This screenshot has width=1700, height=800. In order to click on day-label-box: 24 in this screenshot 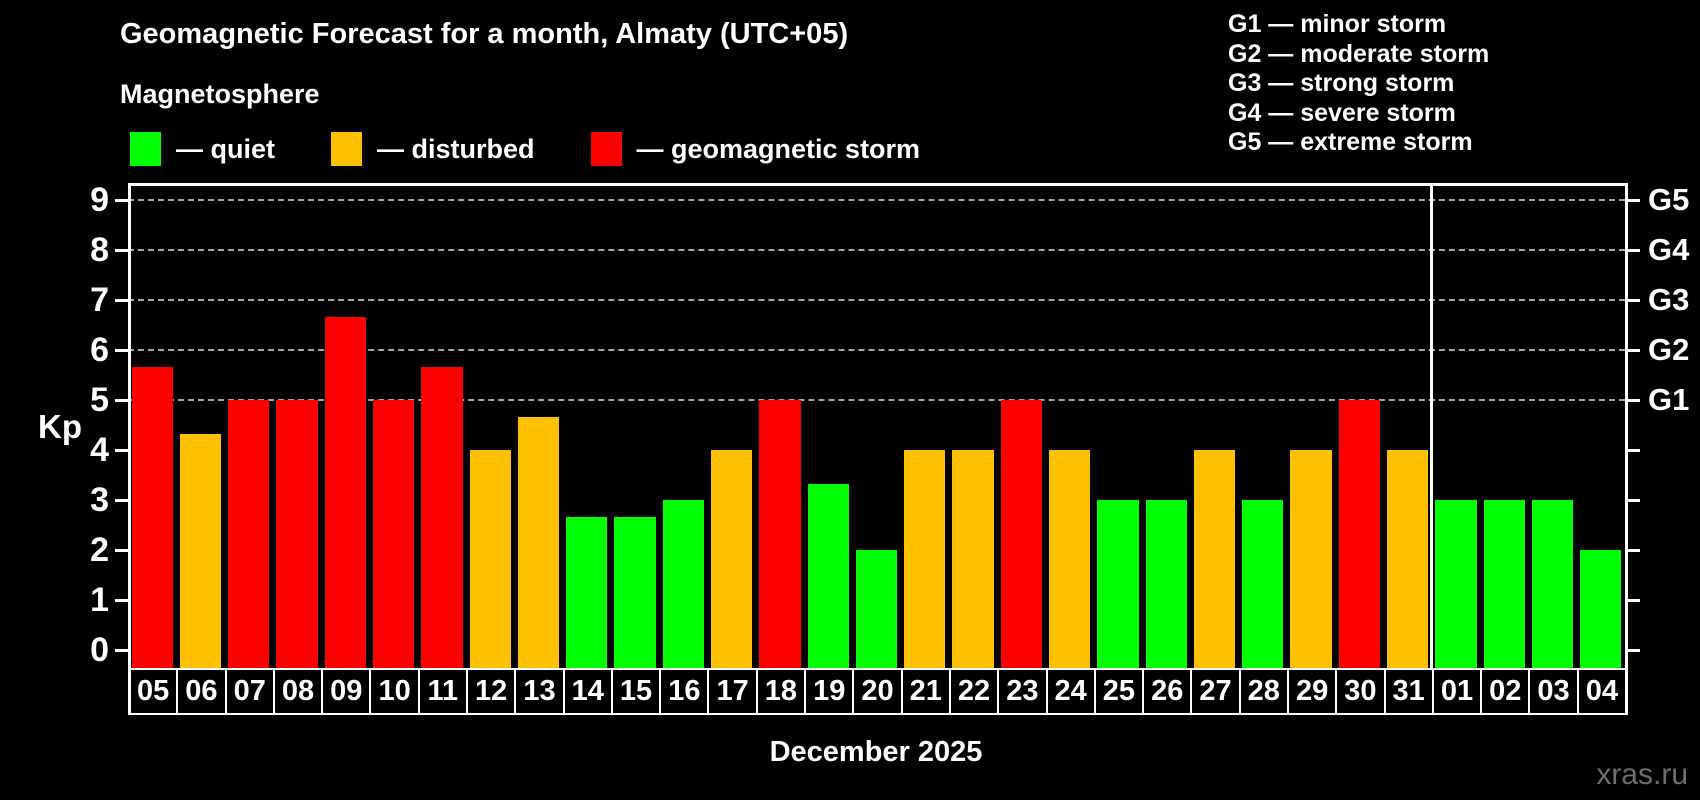, I will do `click(1070, 691)`.